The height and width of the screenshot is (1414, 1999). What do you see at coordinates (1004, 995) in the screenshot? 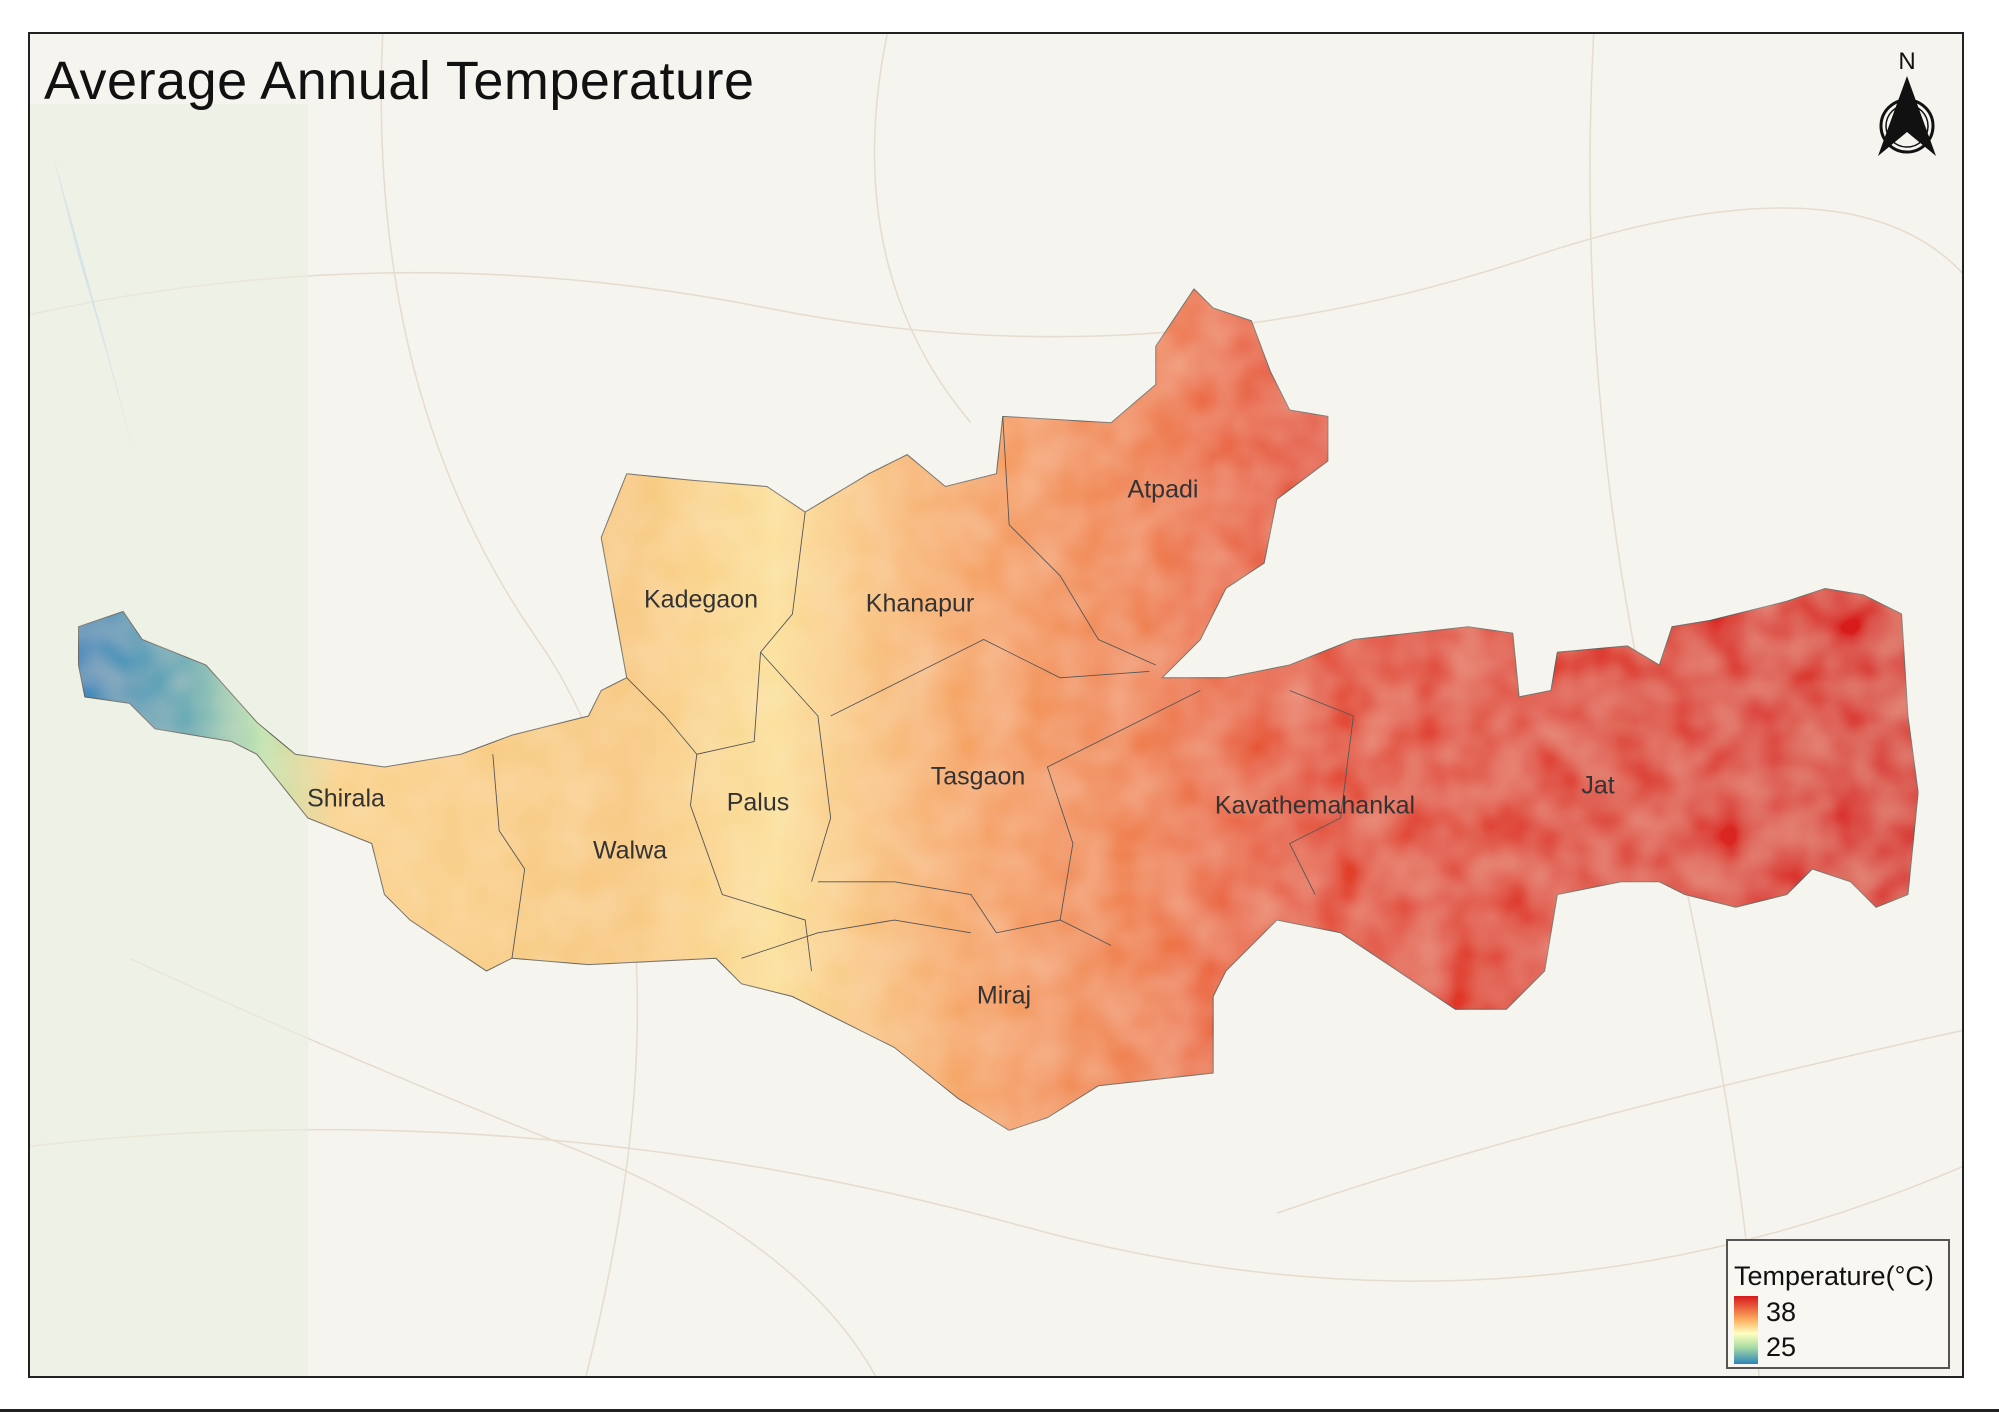
I see `district-label-miraj: Miraj` at bounding box center [1004, 995].